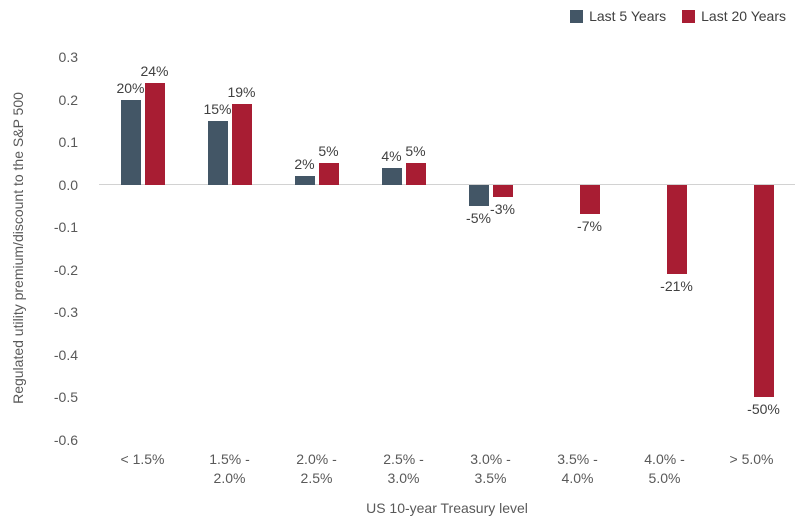 Image resolution: width=803 pixels, height=528 pixels. Describe the element at coordinates (68, 184) in the screenshot. I see `y-tick-label: 0.0` at that location.